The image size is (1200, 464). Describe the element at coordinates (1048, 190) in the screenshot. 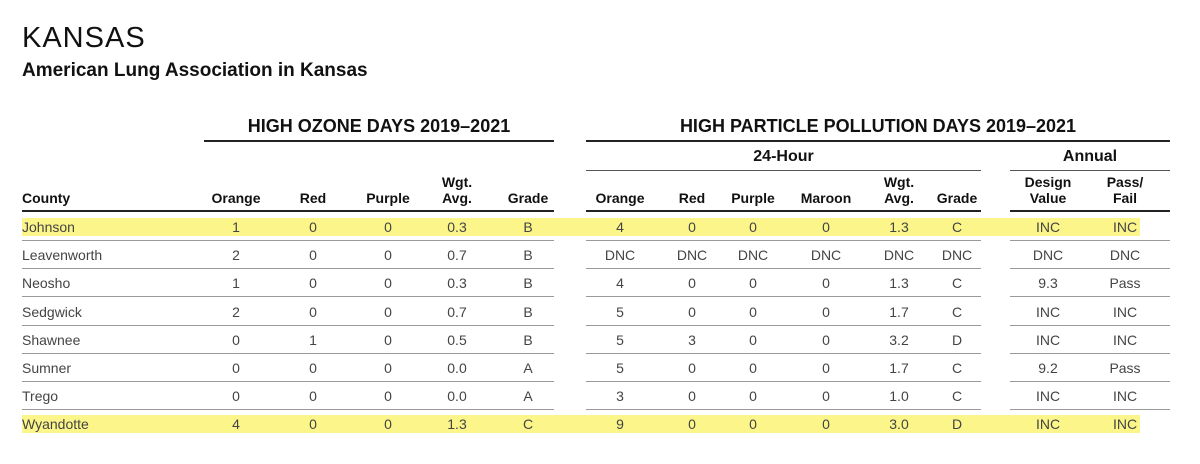

I see `column-header-design: Design Value` at that location.